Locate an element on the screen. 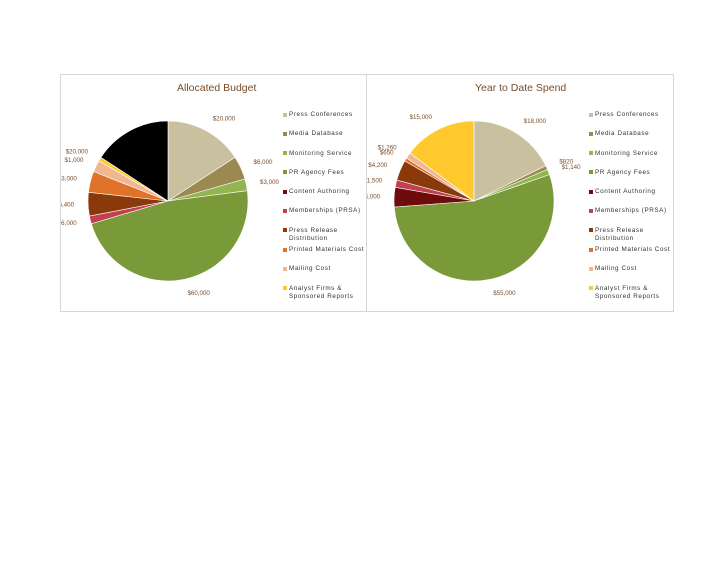  data-label: $60,000 is located at coordinates (198, 293).